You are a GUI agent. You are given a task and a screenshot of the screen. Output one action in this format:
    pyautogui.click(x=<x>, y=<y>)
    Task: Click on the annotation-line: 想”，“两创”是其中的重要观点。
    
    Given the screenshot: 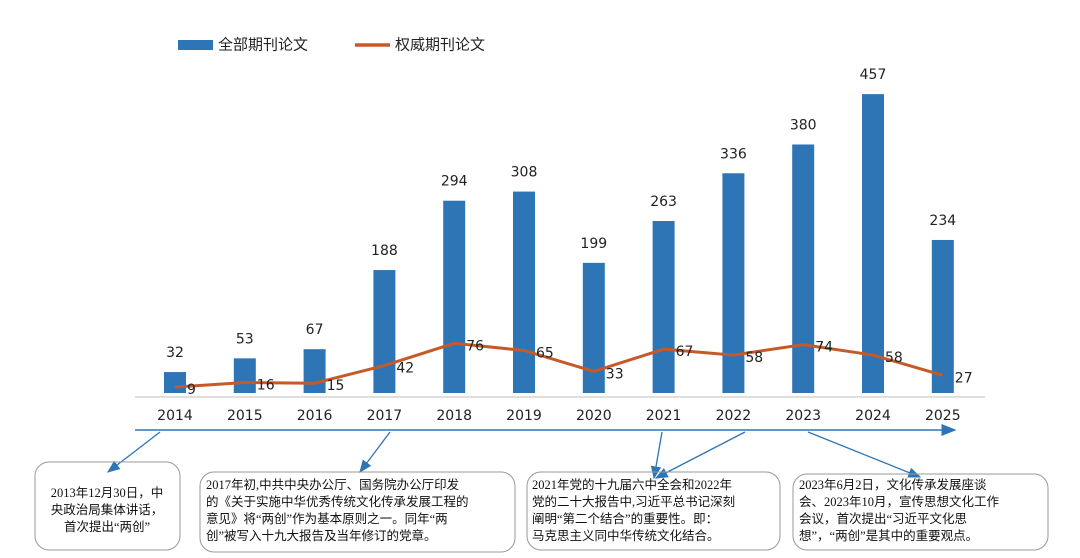 What is the action you would take?
    pyautogui.click(x=888, y=535)
    